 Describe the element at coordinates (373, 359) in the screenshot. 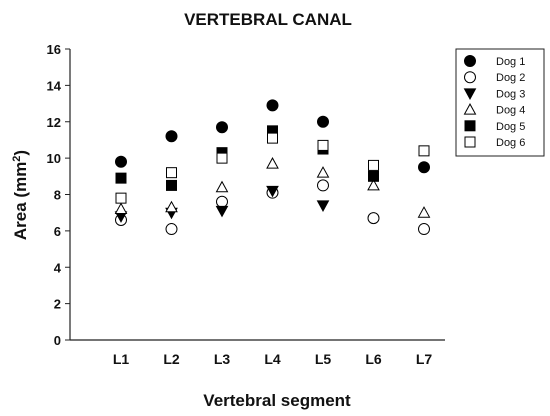

I see `x-tick-label: L6` at that location.